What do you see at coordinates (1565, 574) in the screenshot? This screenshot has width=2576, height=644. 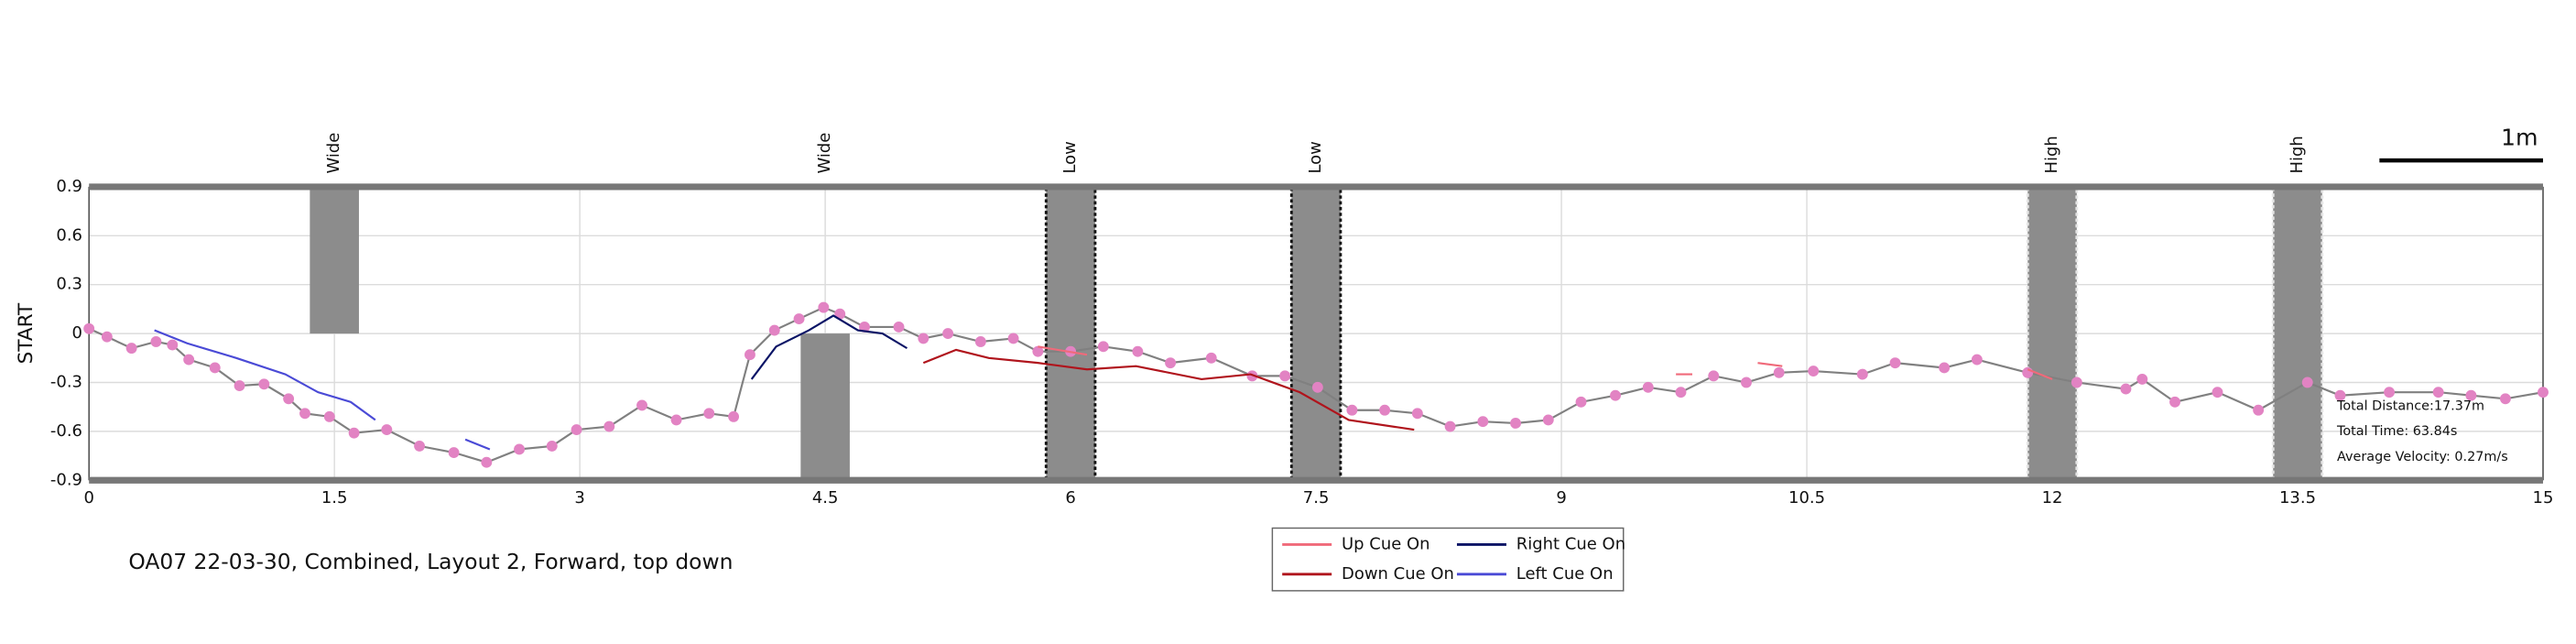 I see `legend-label: Left Cue On` at bounding box center [1565, 574].